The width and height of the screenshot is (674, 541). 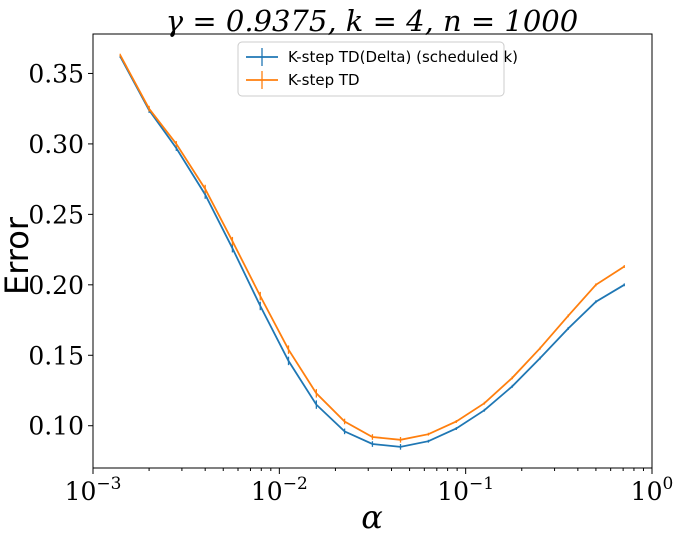 I want to click on chart-title: γ = 0.9375, k = 4, n = 1000, so click(x=372, y=21).